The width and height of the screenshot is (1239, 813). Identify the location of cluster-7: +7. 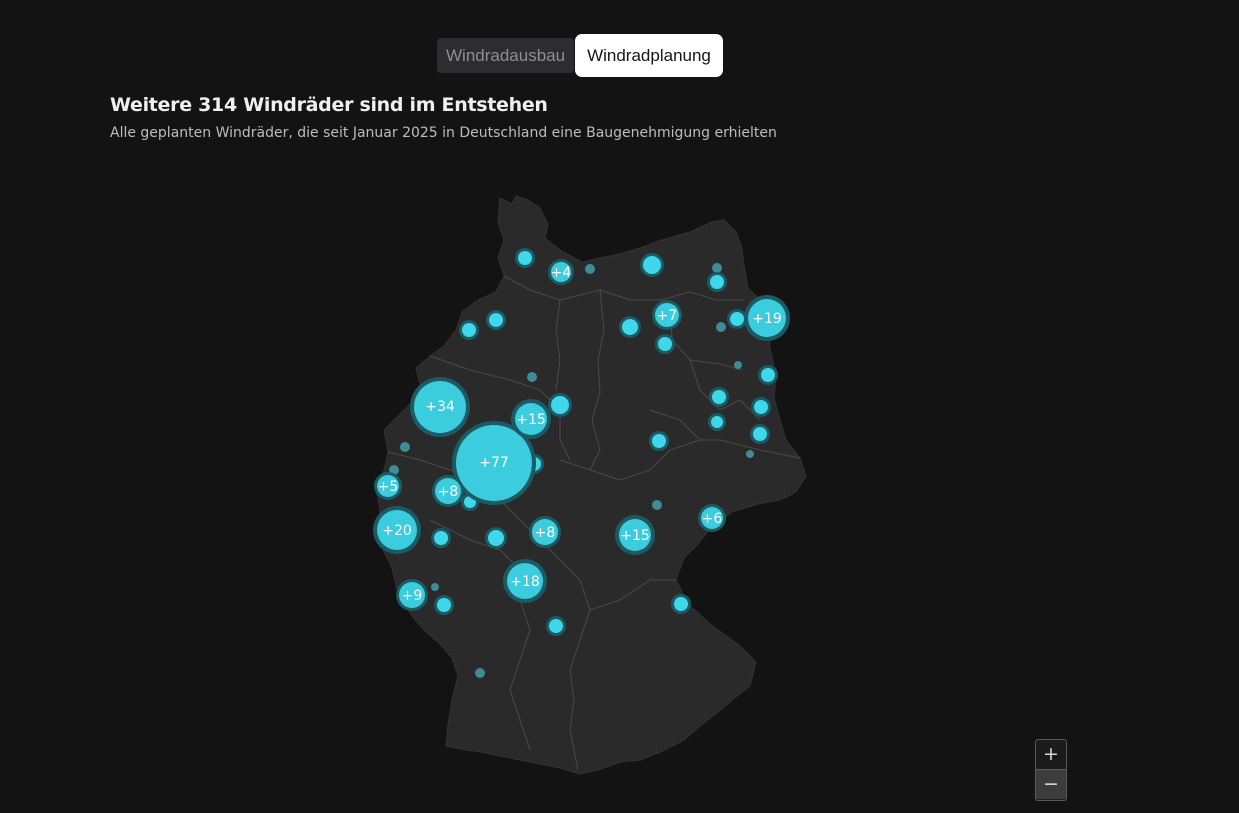
(667, 315).